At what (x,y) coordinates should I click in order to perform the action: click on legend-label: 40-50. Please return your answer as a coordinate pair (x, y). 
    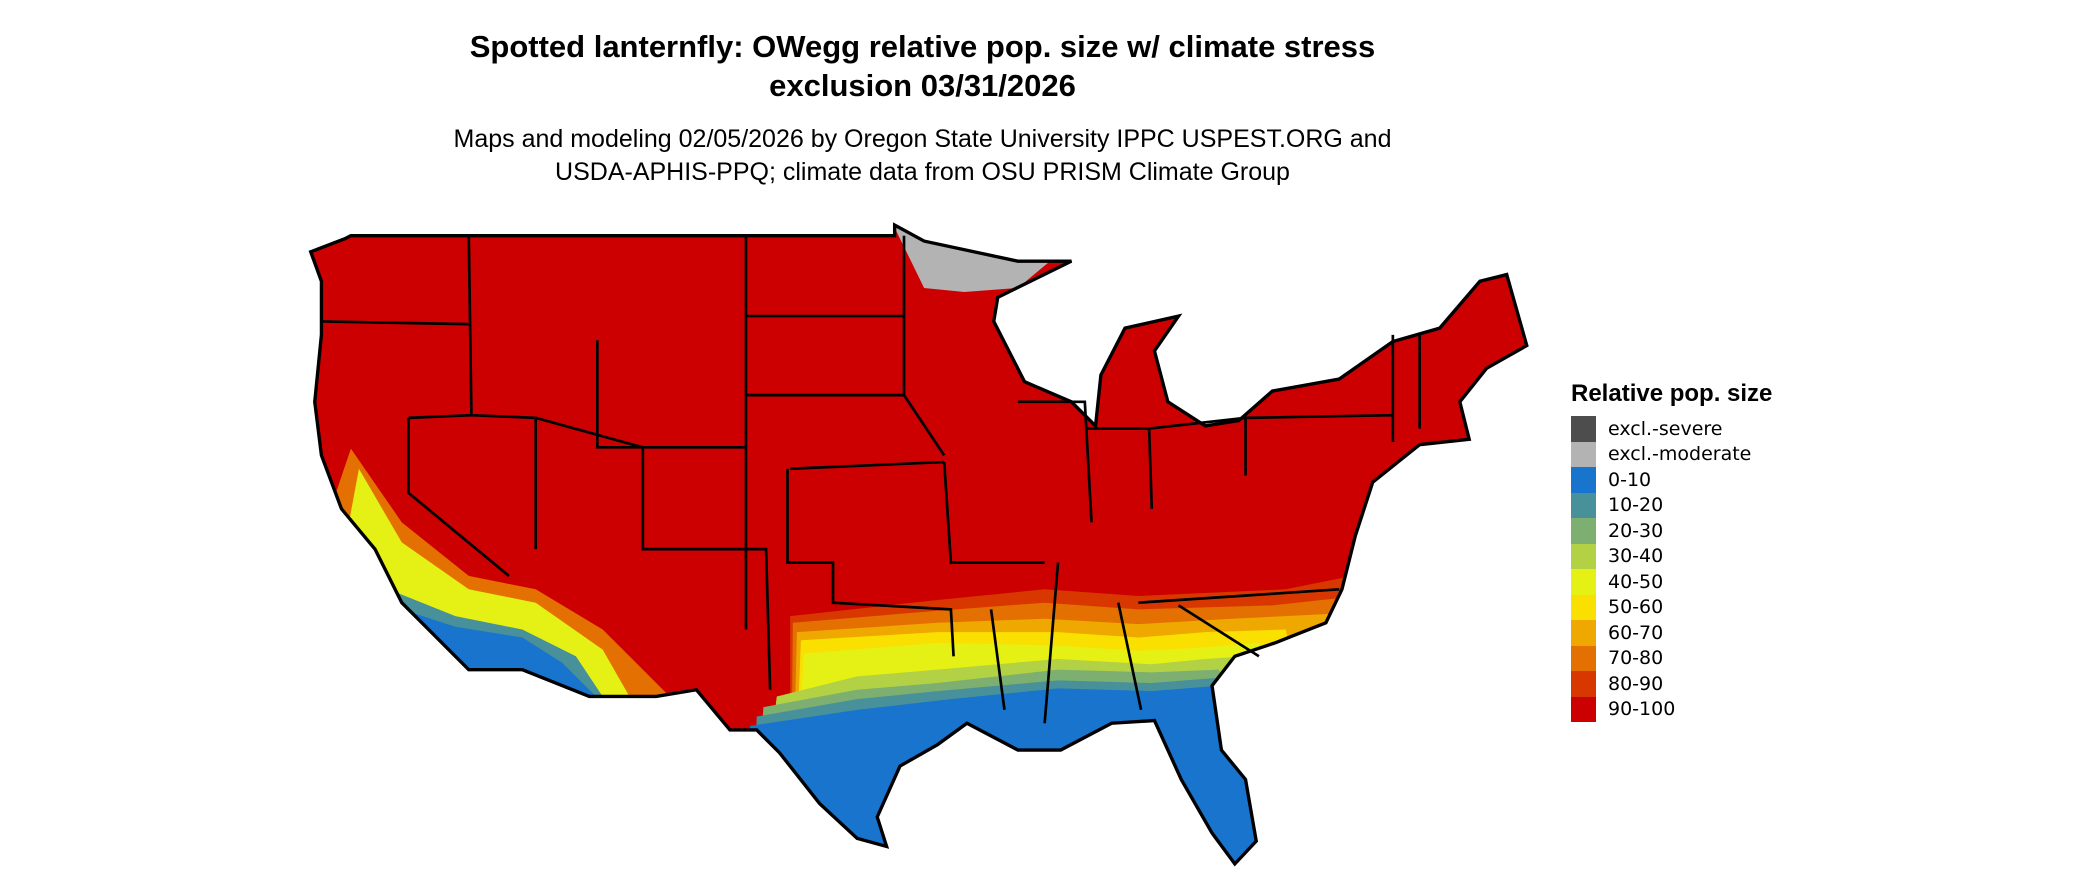
    Looking at the image, I should click on (1636, 581).